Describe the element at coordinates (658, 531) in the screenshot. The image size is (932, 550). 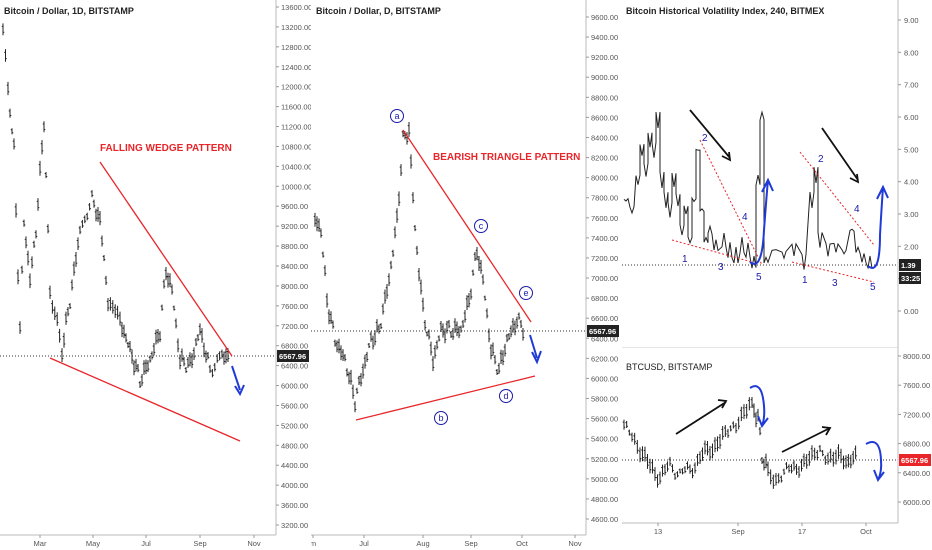
I see `x-tick-label: 13` at that location.